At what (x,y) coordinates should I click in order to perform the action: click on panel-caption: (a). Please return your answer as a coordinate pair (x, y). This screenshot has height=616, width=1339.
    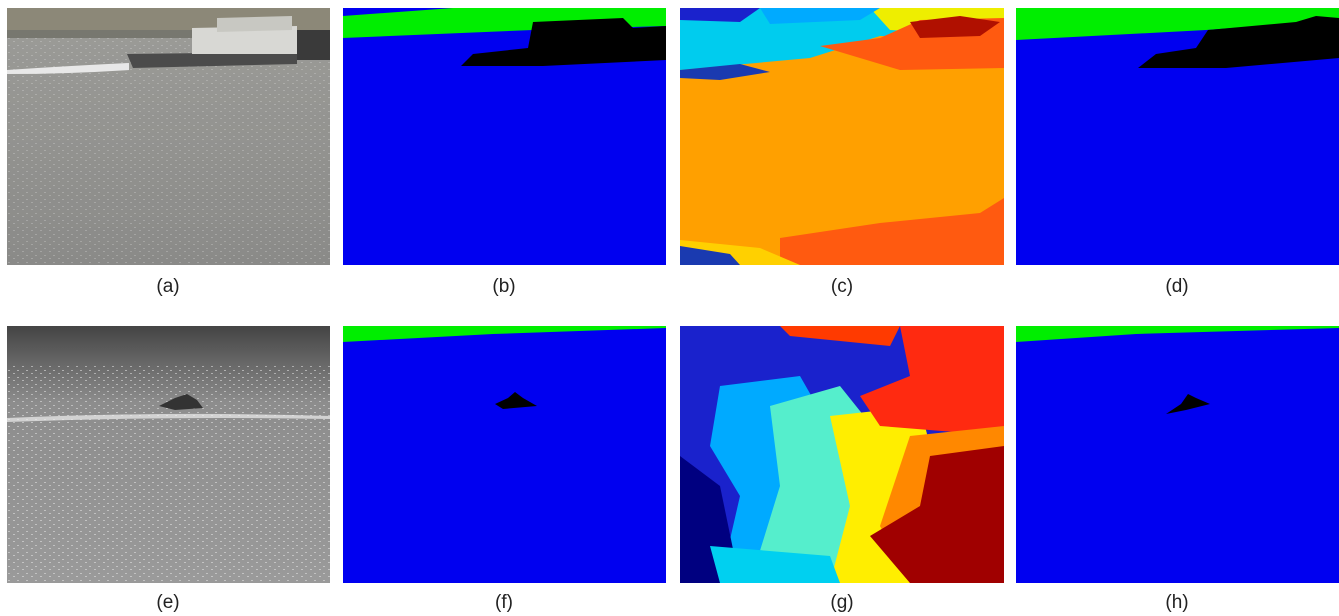
    Looking at the image, I should click on (167, 286).